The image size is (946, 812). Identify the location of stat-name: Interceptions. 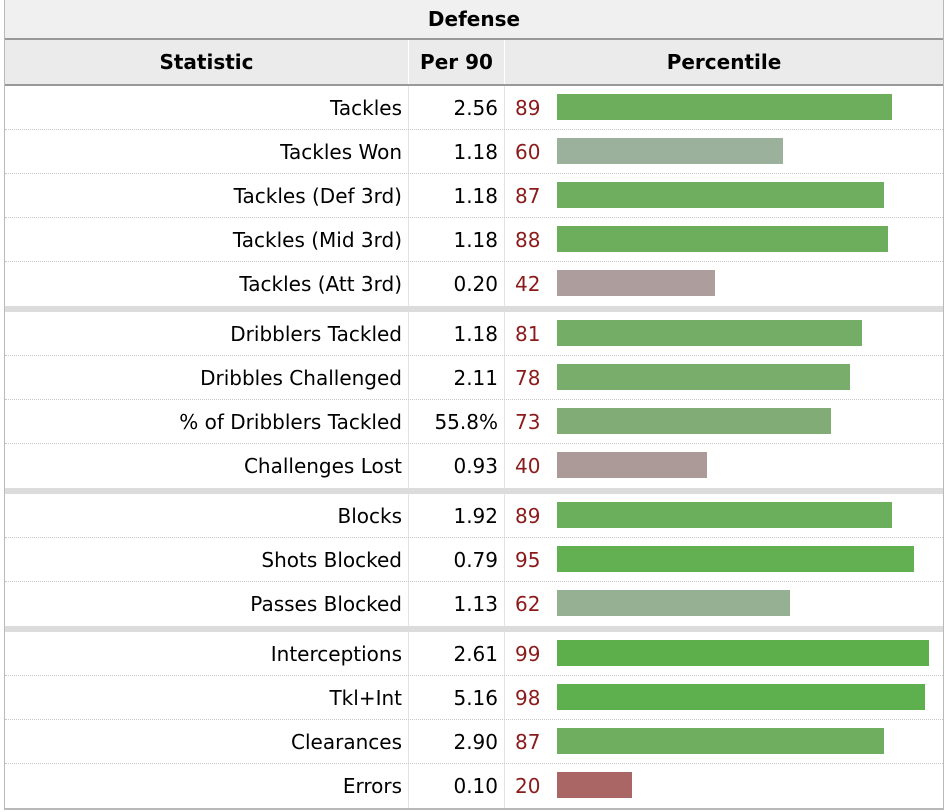
(207, 653).